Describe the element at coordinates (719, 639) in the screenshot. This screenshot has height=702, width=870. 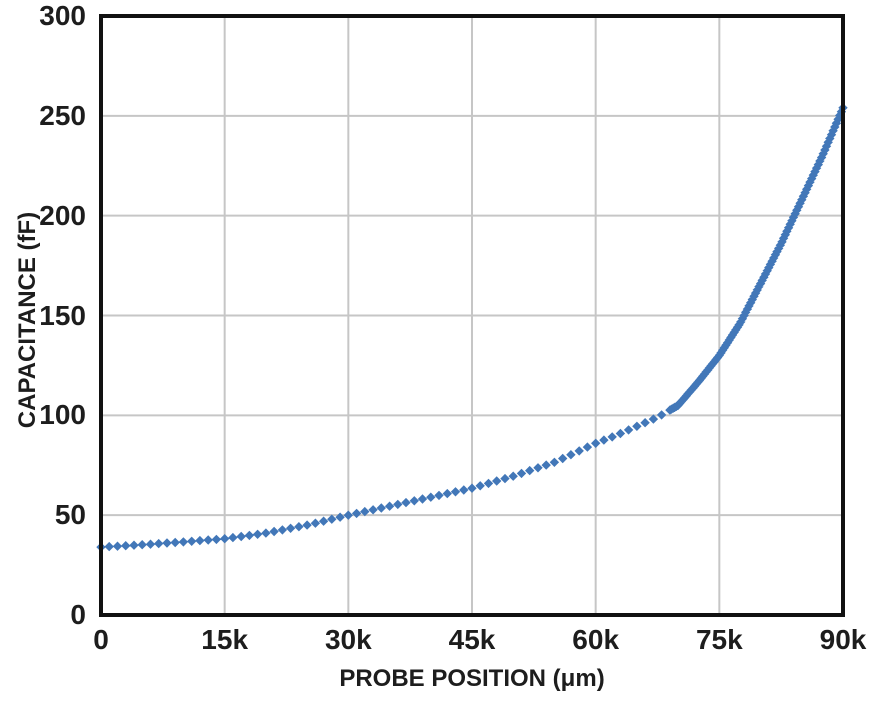
I see `x-tick-label: 75k` at that location.